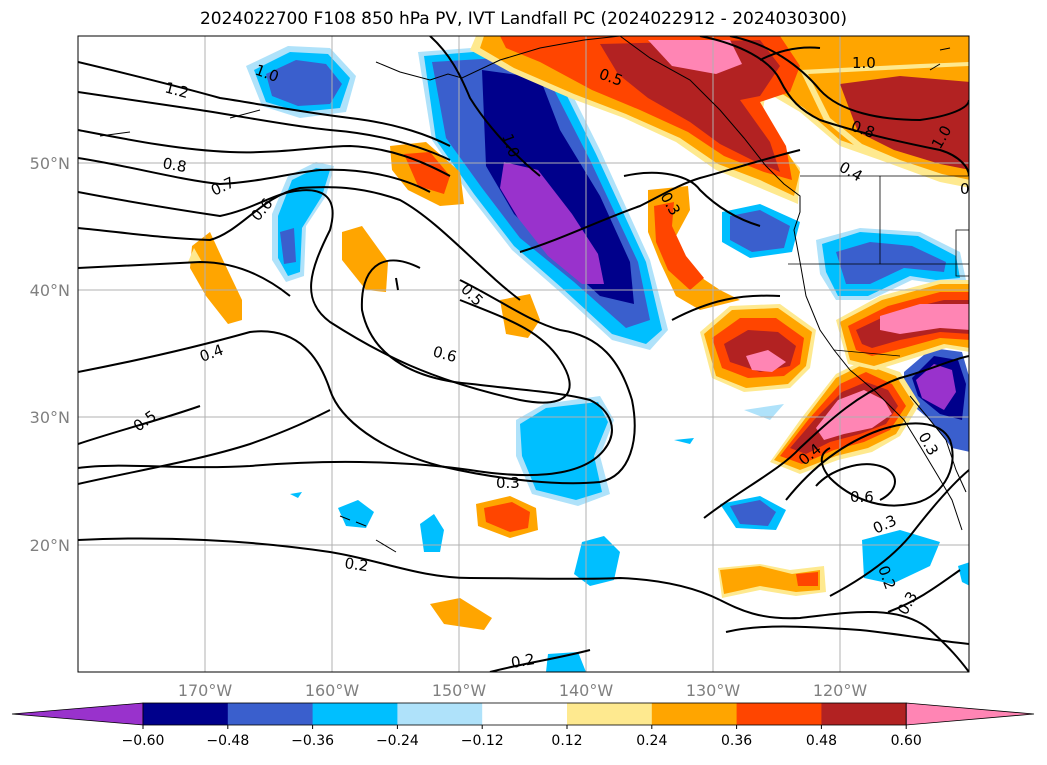 The image size is (1047, 765). Describe the element at coordinates (963, 574) in the screenshot. I see `neg-right-edge` at that location.